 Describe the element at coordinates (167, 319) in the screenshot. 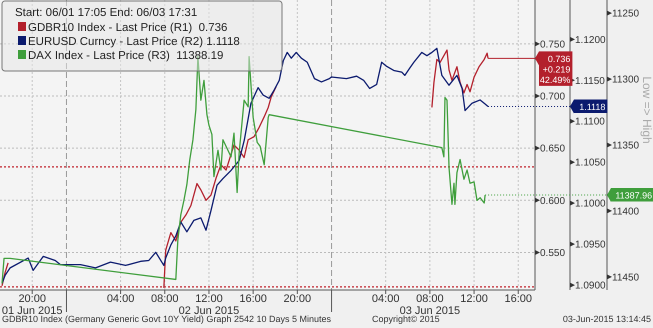

I see `text: GDBR10 Index (Germany Generic Govt 10Y Yield) Graph 2542 10 Days 5 Minutes` at that location.